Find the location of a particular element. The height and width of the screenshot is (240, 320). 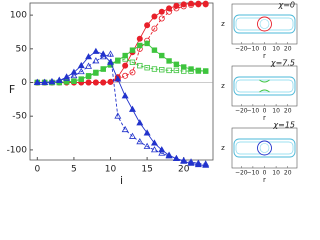

x-axis-label: i is located at coordinates (121, 180).